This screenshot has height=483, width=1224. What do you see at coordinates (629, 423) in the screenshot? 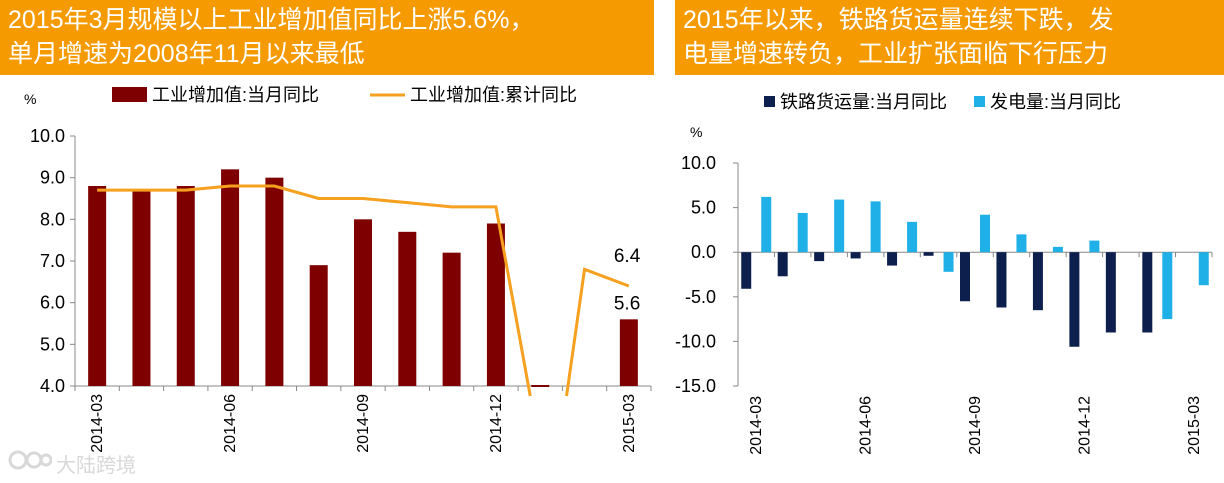
I see `left-x-tick-label: 2015-03` at bounding box center [629, 423].